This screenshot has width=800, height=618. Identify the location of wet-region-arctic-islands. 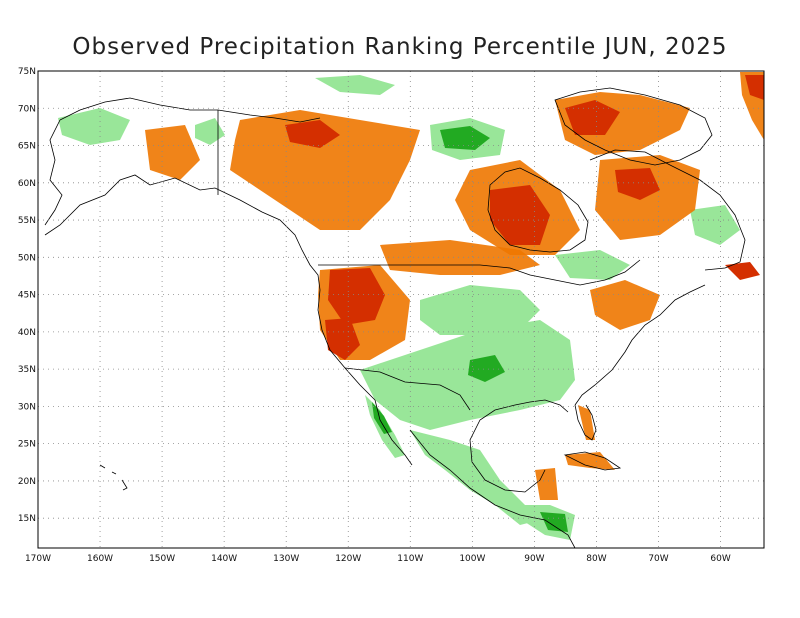
(355, 85).